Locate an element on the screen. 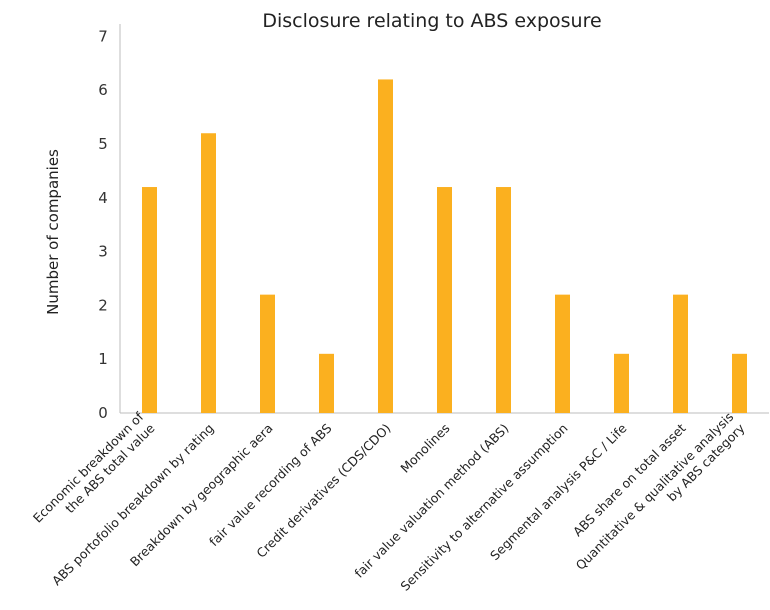  x-tick-label-line: Monolines is located at coordinates (424, 448).